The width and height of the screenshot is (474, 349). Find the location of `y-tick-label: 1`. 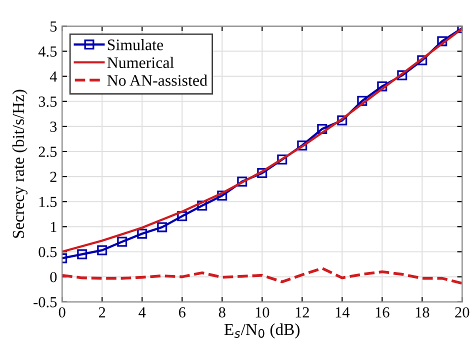

y-tick-label: 1 is located at coordinates (53, 227).